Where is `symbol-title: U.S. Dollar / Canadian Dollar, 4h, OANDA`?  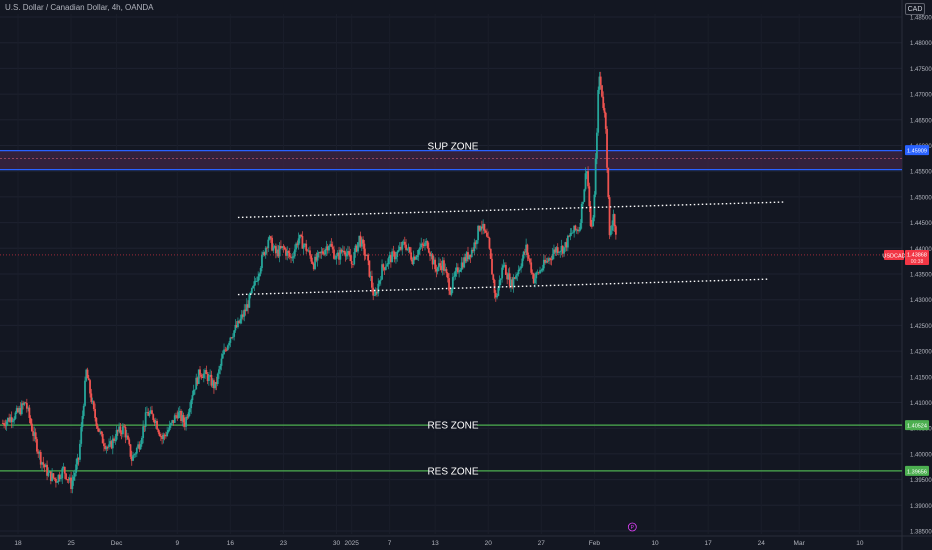
symbol-title: U.S. Dollar / Canadian Dollar, 4h, OANDA is located at coordinates (79, 7).